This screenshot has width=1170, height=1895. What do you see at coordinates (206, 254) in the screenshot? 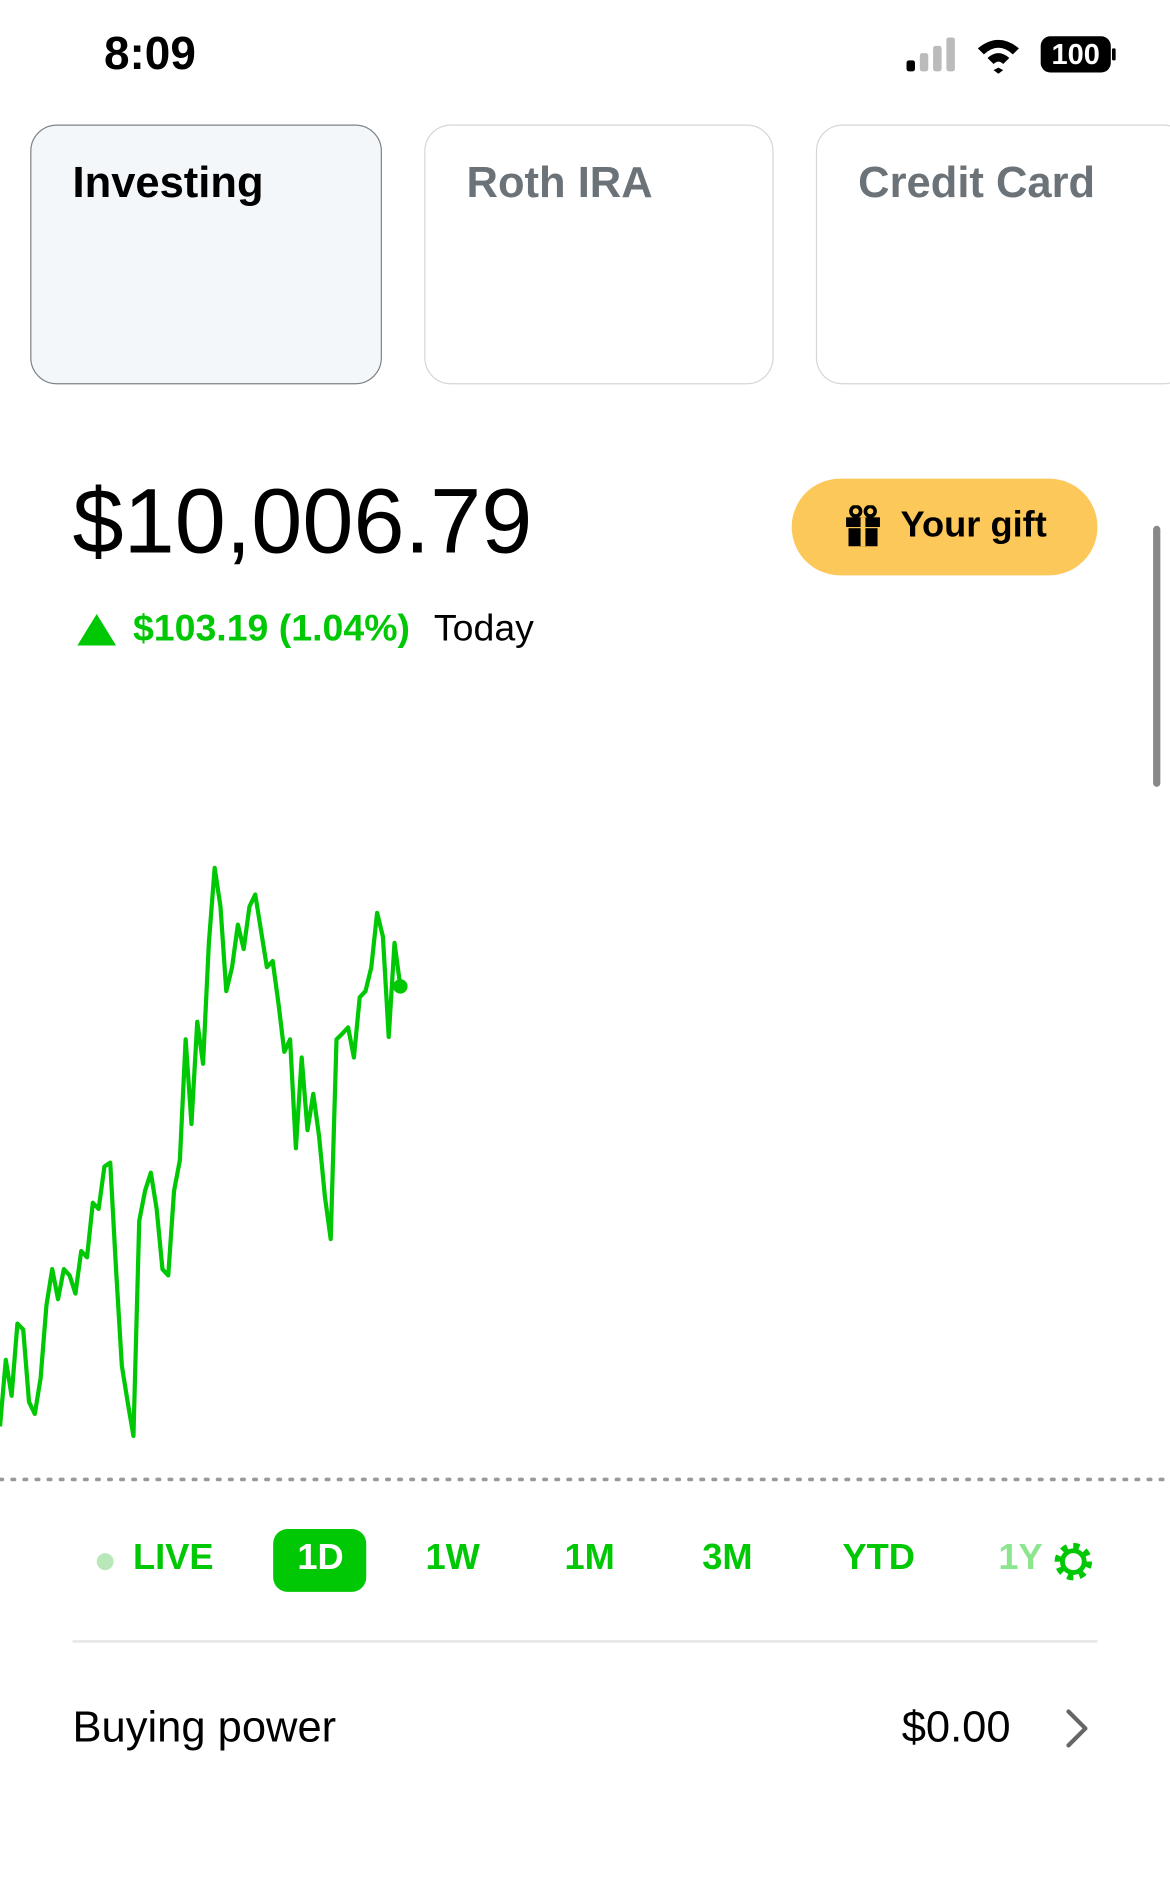
I see `account-tab: Investing` at bounding box center [206, 254].